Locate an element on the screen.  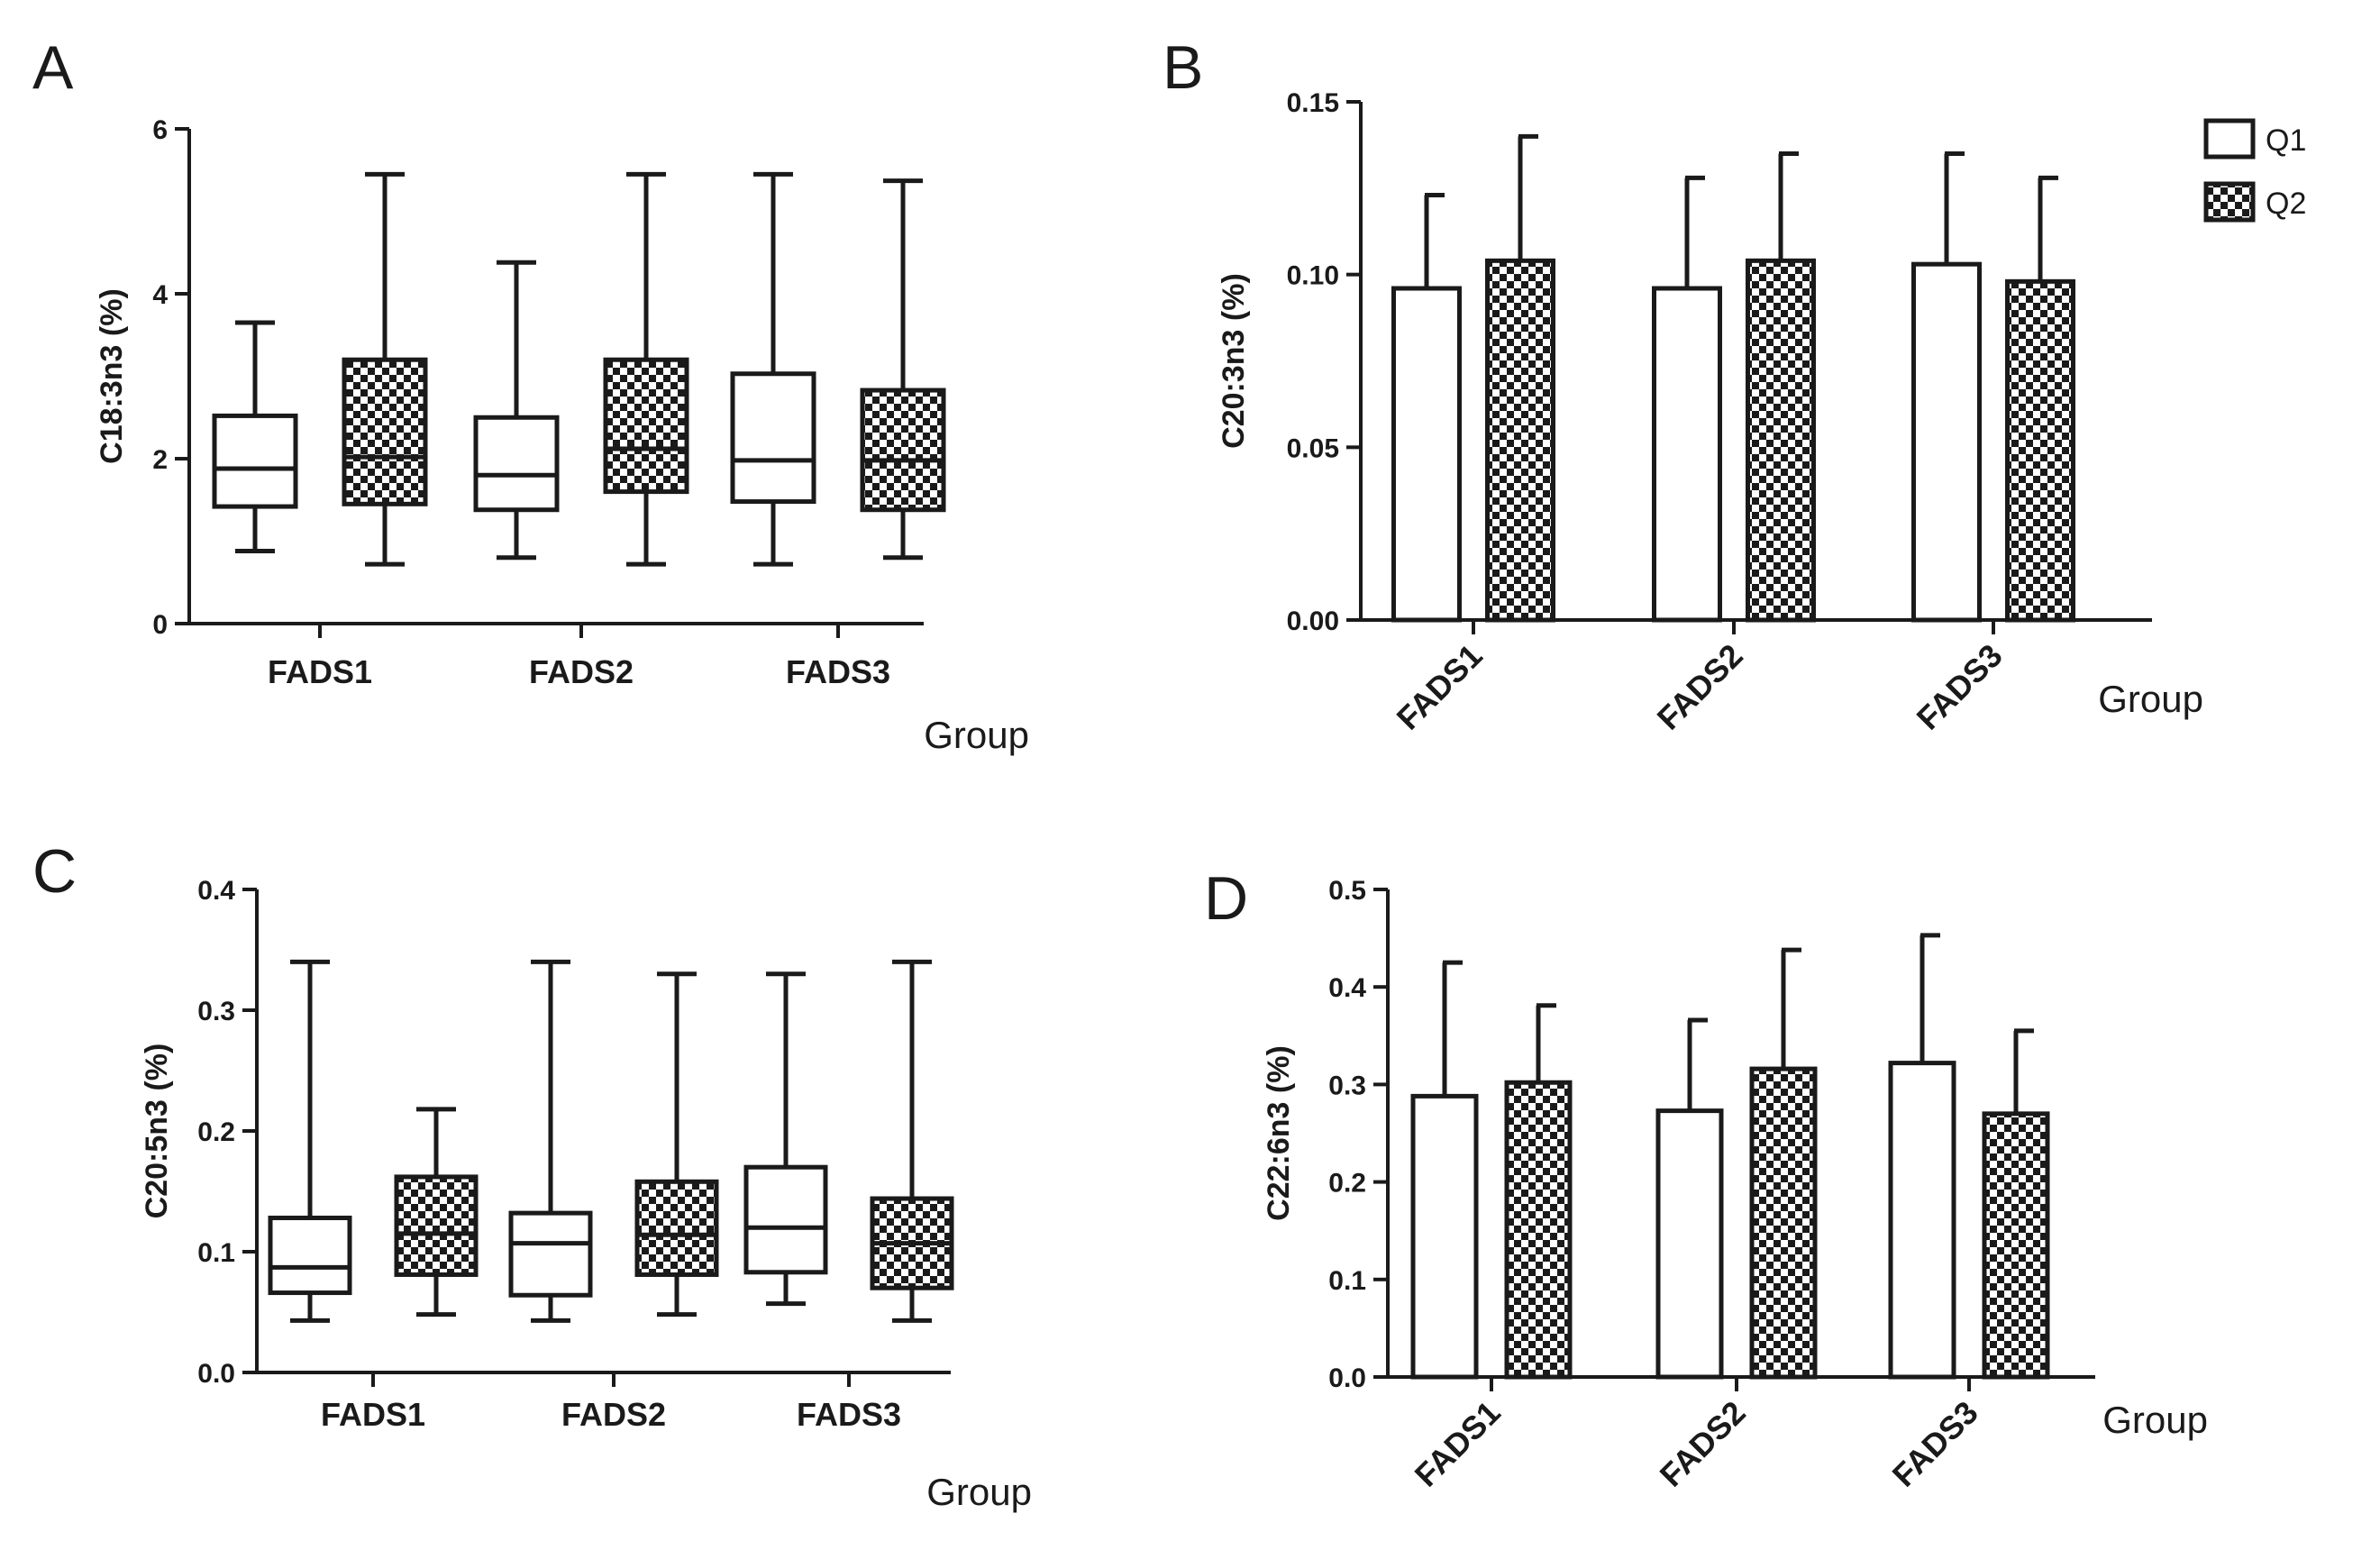
legend-swatch-q2 is located at coordinates (2229, 202).